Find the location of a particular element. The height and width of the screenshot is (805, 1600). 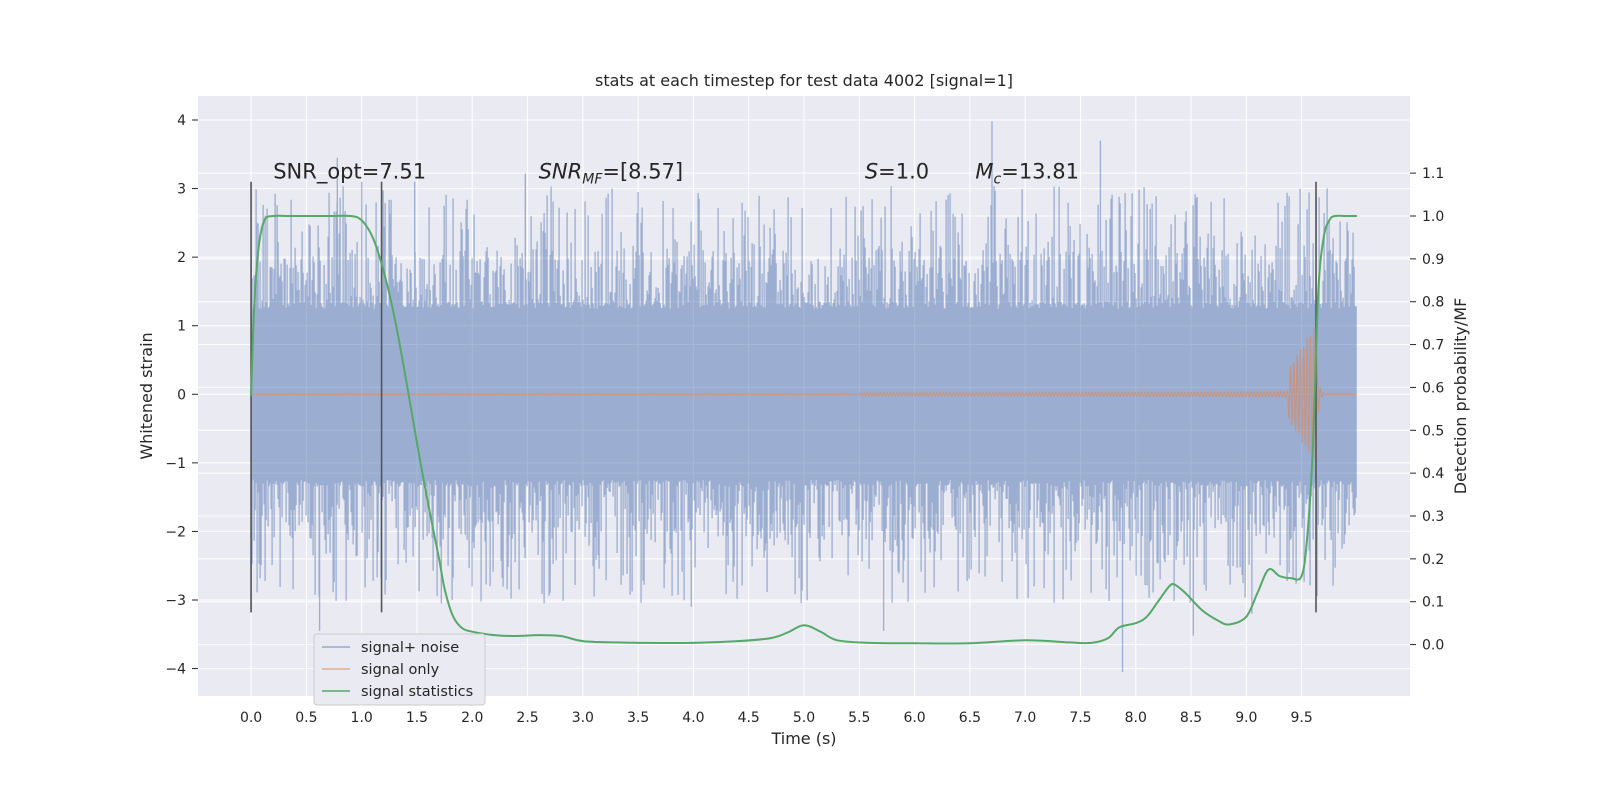

y-right-tick-label: 0.1 is located at coordinates (1433, 603).